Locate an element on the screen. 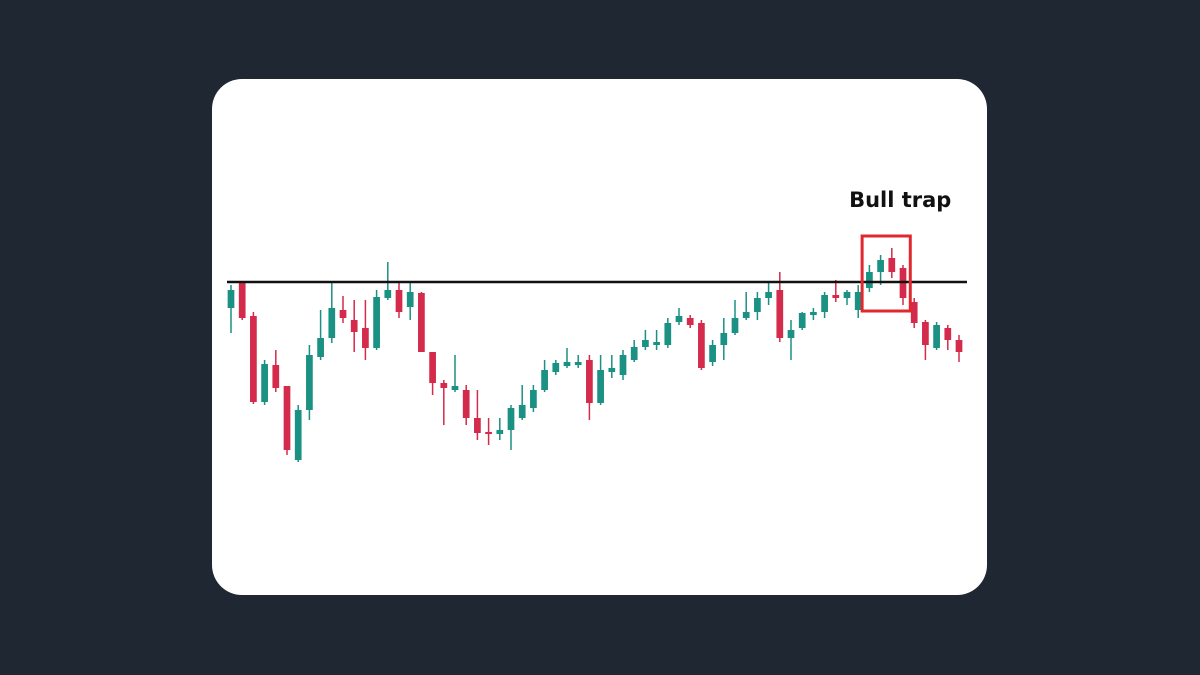 The height and width of the screenshot is (675, 1200). annotation-box is located at coordinates (886, 273).